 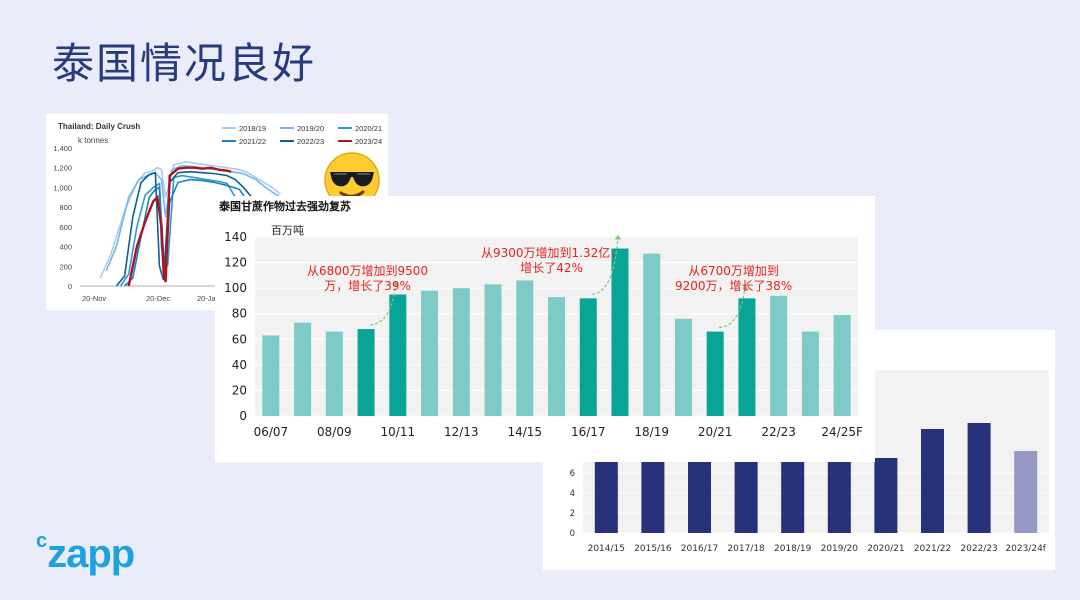 I want to click on y-tick-label: 6, so click(x=572, y=474).